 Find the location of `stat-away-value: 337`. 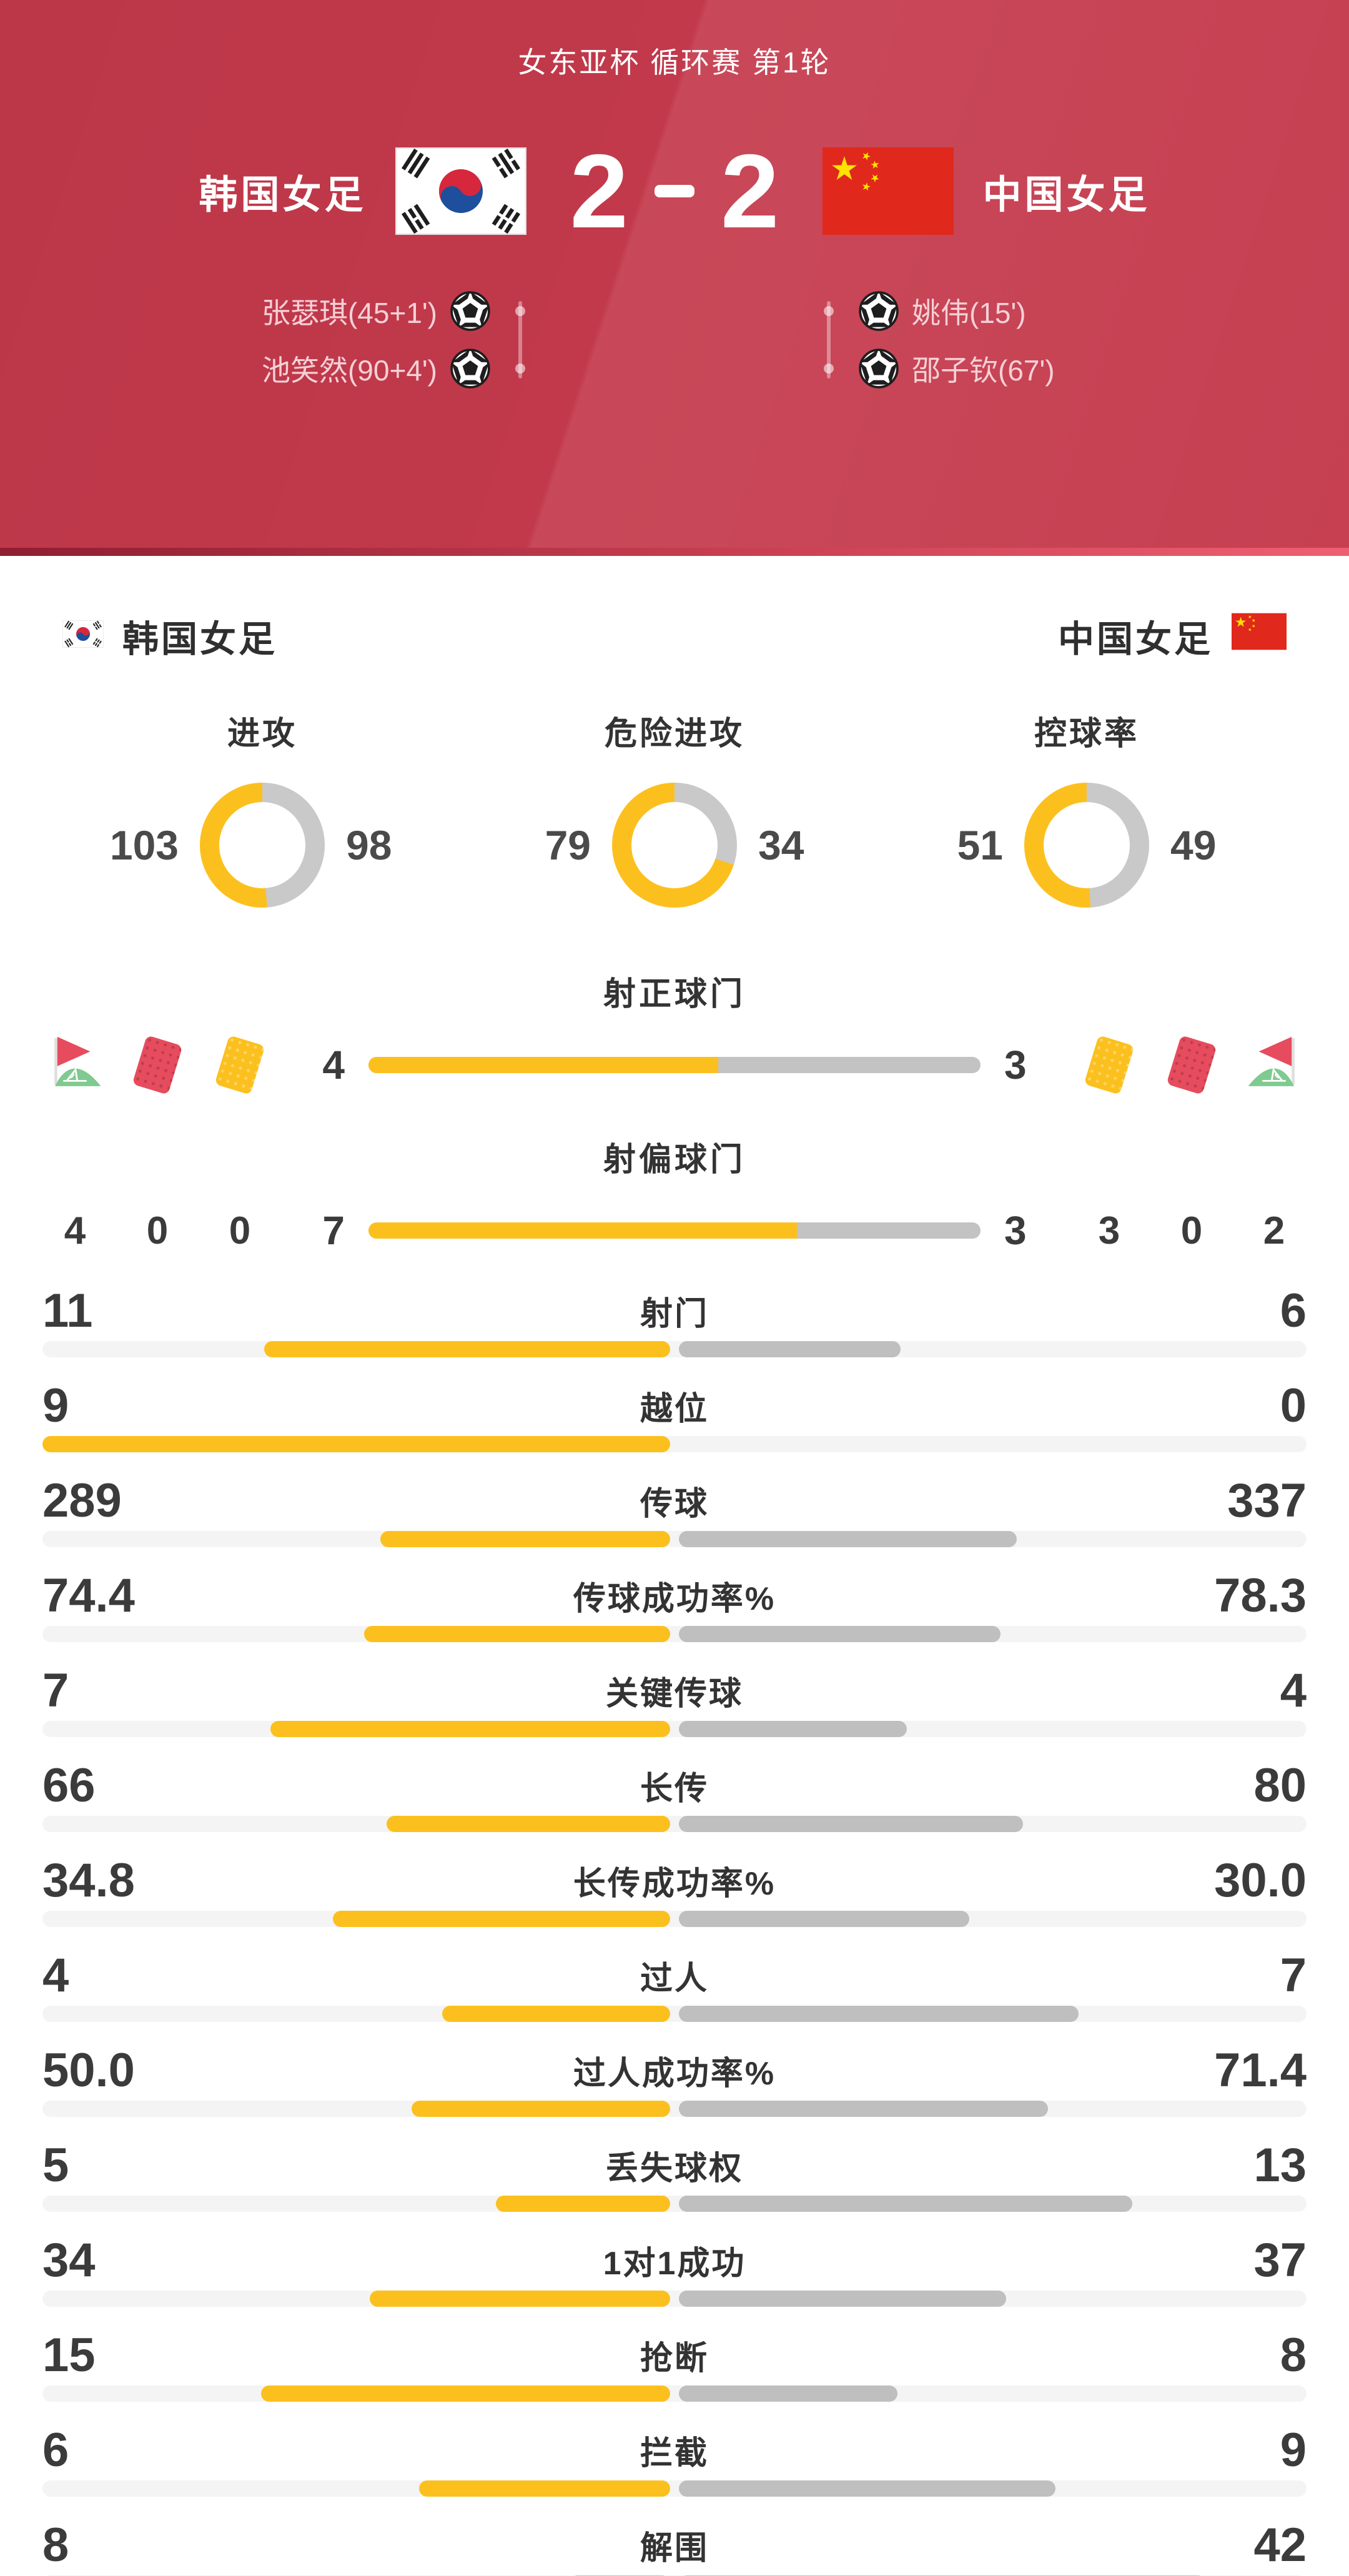

stat-away-value: 337 is located at coordinates (1267, 1500).